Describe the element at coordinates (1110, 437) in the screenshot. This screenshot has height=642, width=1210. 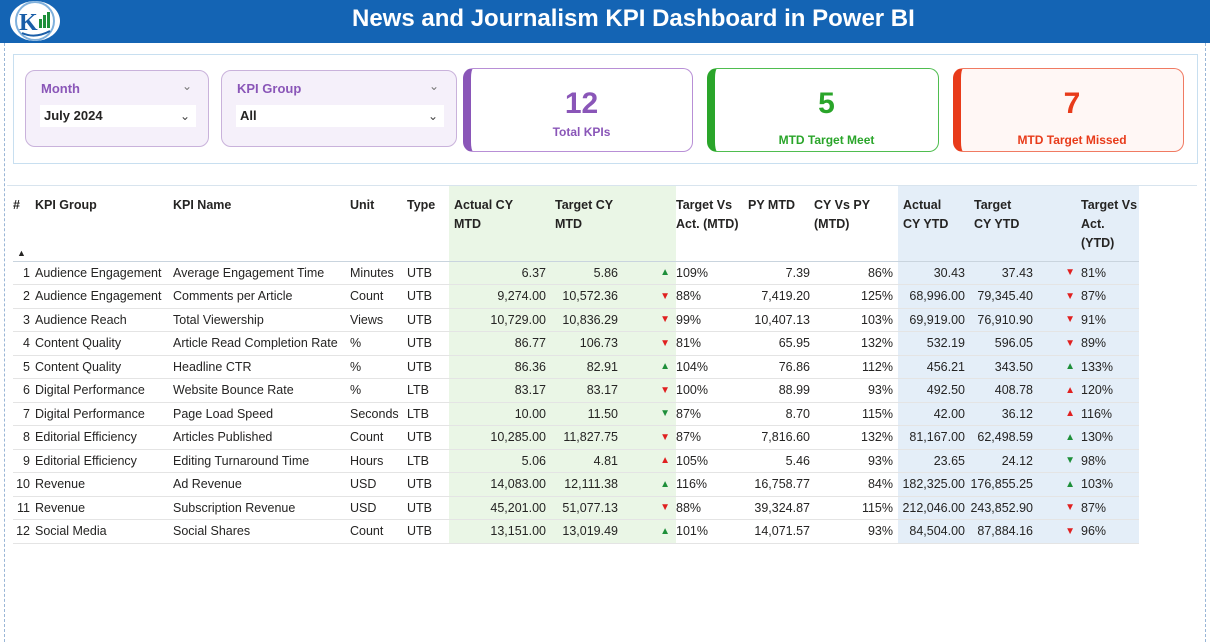
I see `target-vs-act-ytd-cell: 130%` at that location.